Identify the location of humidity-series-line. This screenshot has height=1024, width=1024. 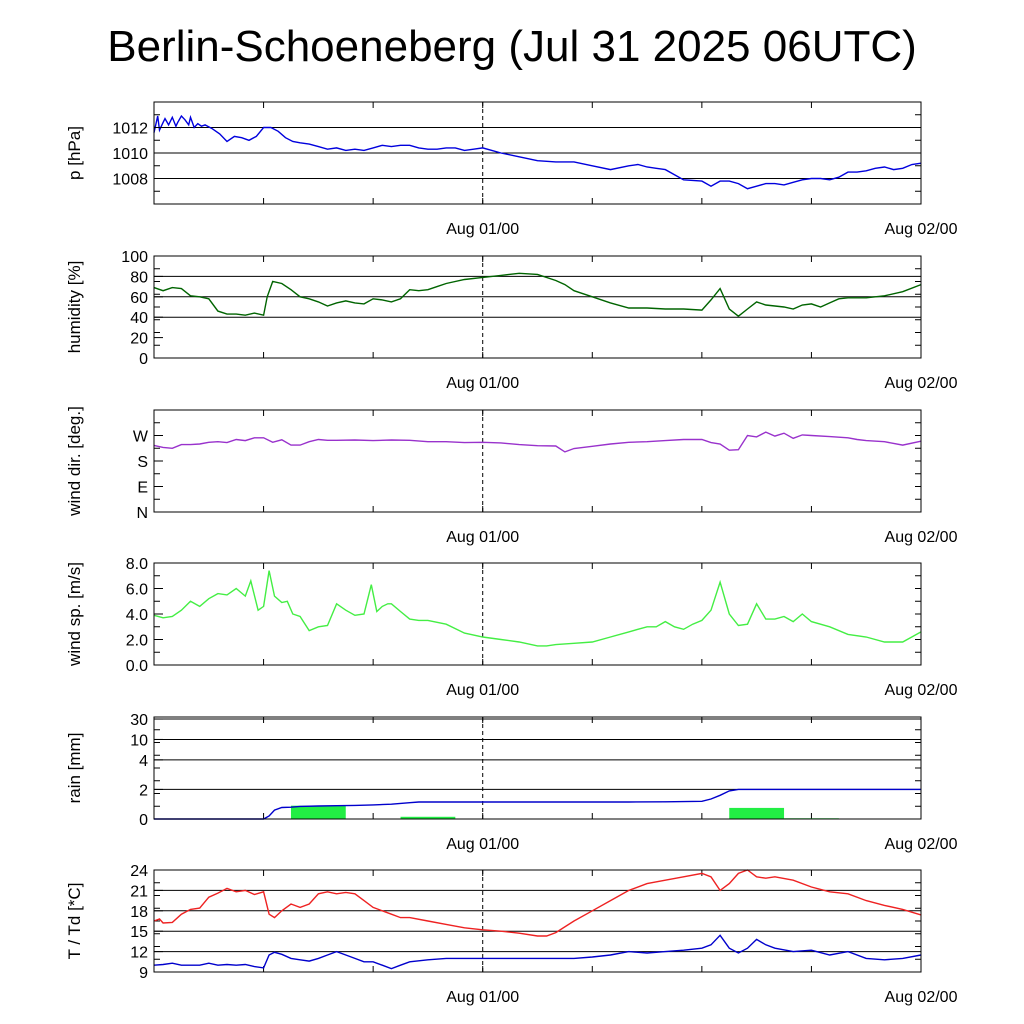
(537, 295).